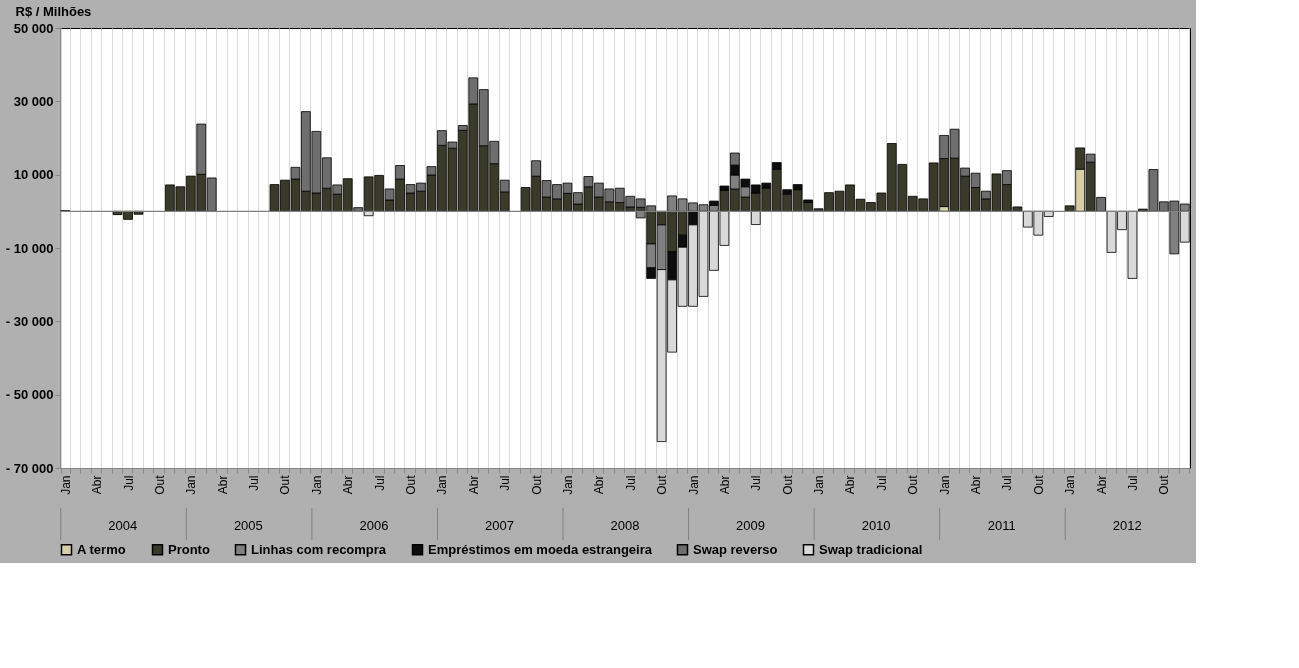  I want to click on legend-label: Linhas com recompra, so click(319, 549).